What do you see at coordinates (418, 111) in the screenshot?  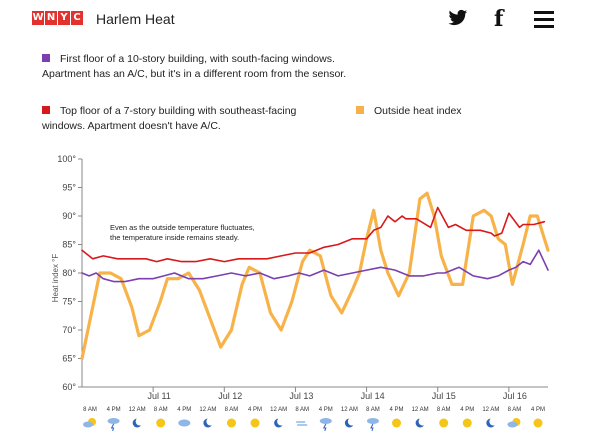 I see `legend-outside-text: Outside heat index` at bounding box center [418, 111].